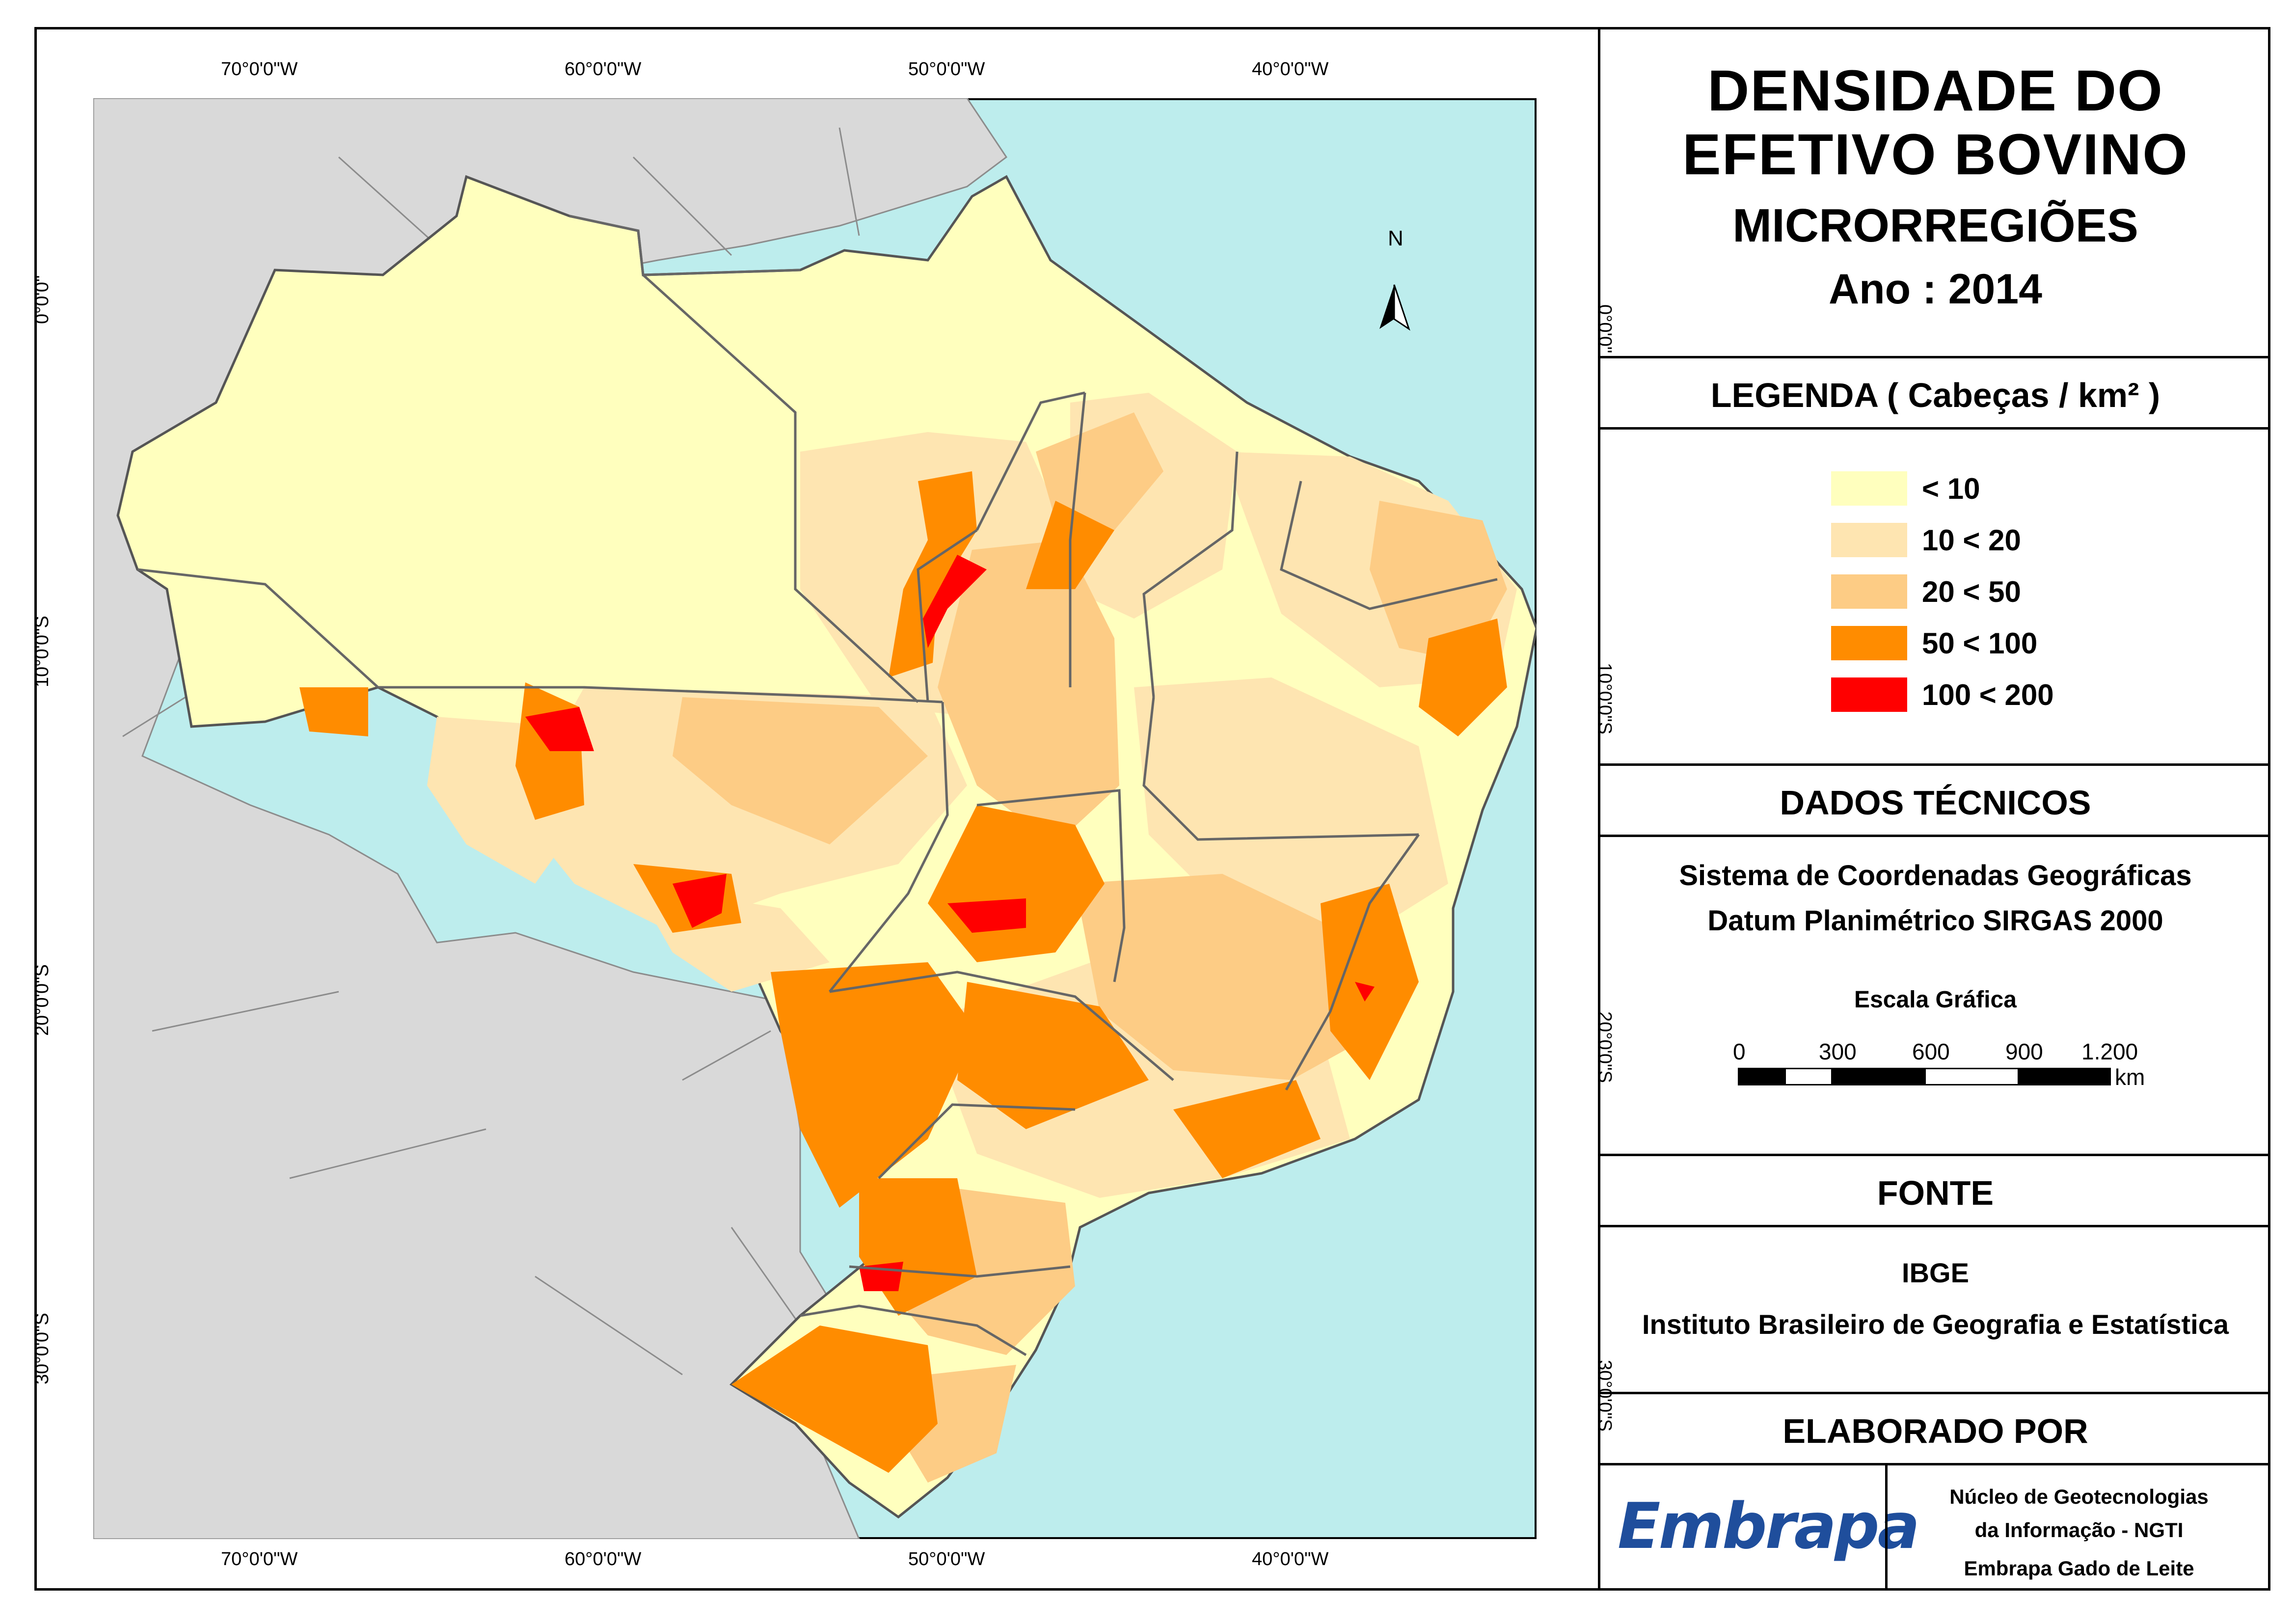  What do you see at coordinates (700, 901) in the screenshot?
I see `region-mt-red` at bounding box center [700, 901].